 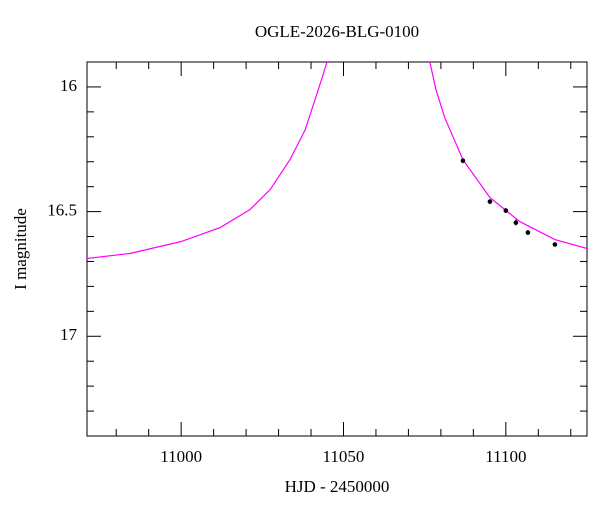 What do you see at coordinates (69, 334) in the screenshot?
I see `y-tick-label: 17` at bounding box center [69, 334].